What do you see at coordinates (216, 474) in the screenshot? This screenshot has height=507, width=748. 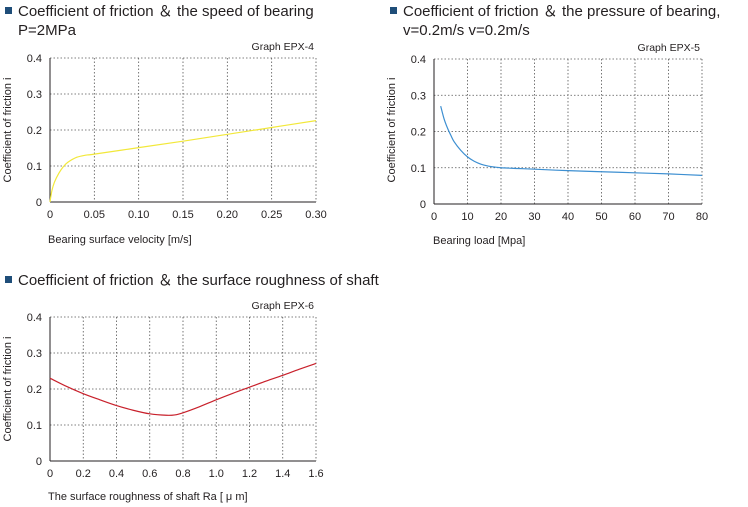 I see `x-tick-label: 1.0` at bounding box center [216, 474].